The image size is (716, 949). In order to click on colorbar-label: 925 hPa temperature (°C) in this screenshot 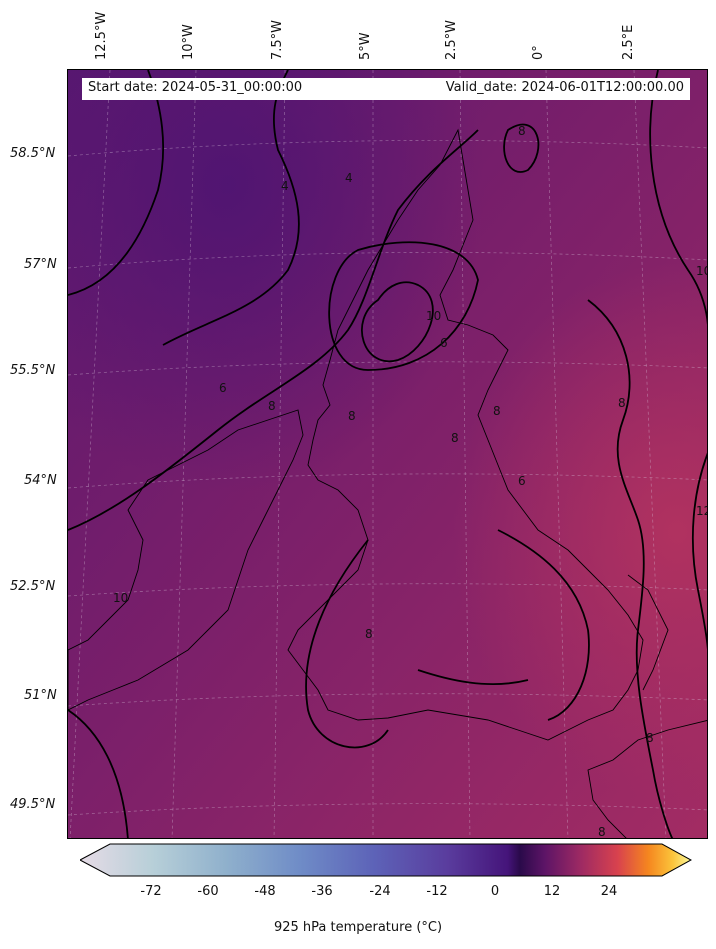, I will do `click(358, 927)`.